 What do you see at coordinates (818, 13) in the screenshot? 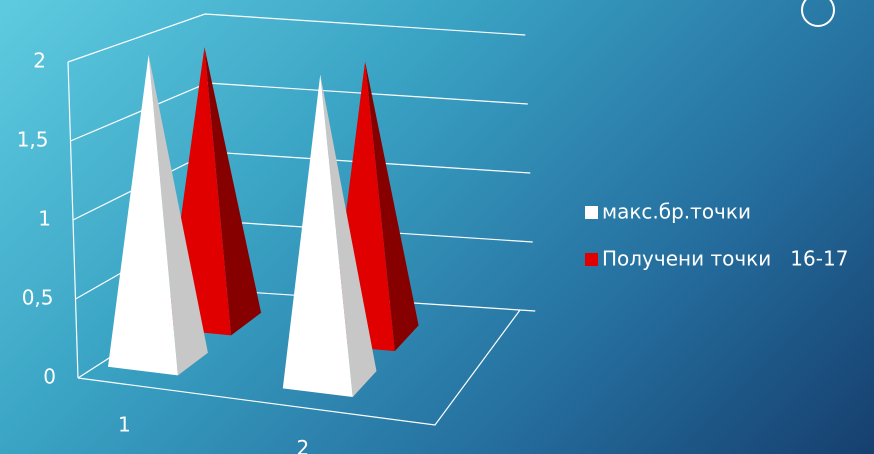
I see `decoration` at bounding box center [818, 13].